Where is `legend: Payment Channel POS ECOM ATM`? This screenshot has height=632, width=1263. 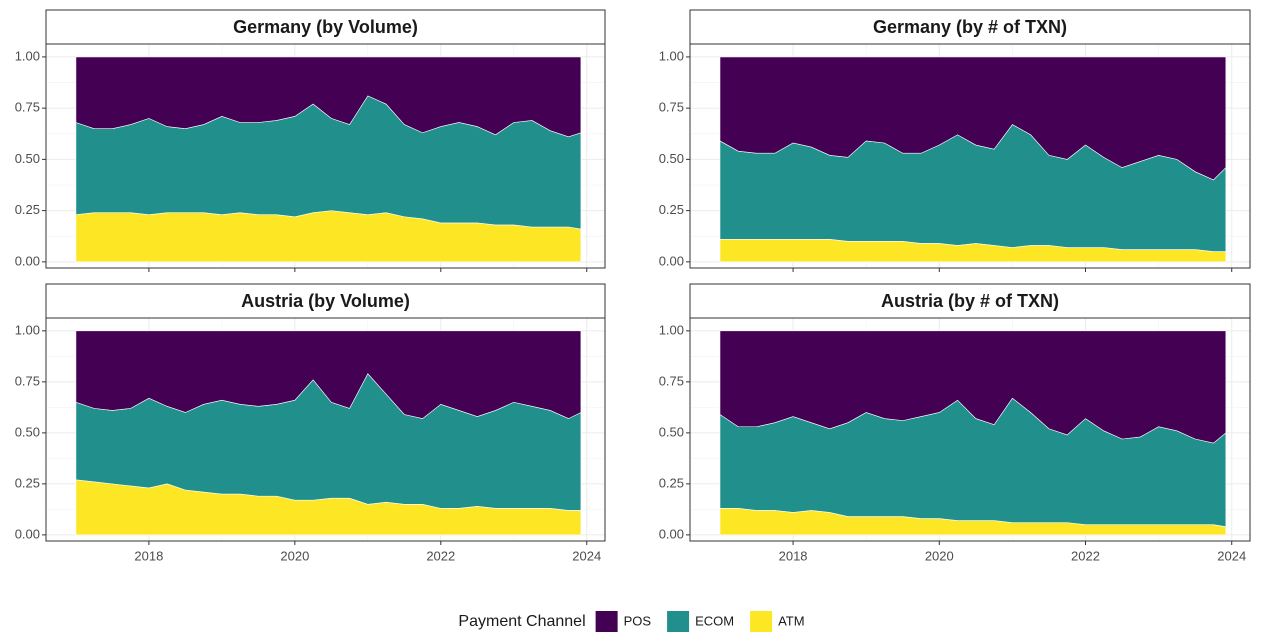 legend: Payment Channel POS ECOM ATM is located at coordinates (631, 621).